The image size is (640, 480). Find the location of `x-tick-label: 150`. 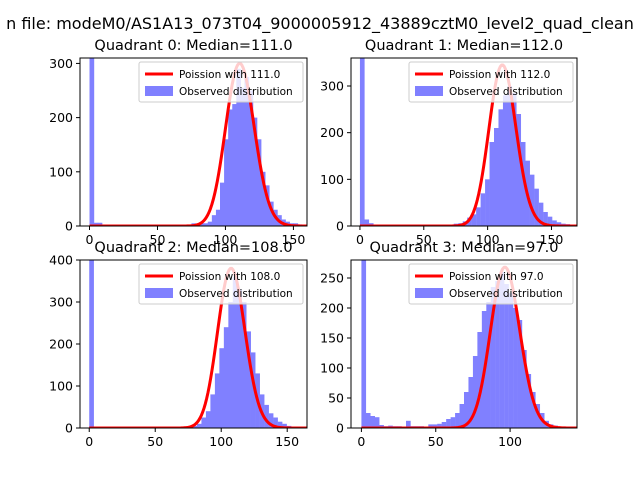

x-tick-label: 150 is located at coordinates (287, 441).